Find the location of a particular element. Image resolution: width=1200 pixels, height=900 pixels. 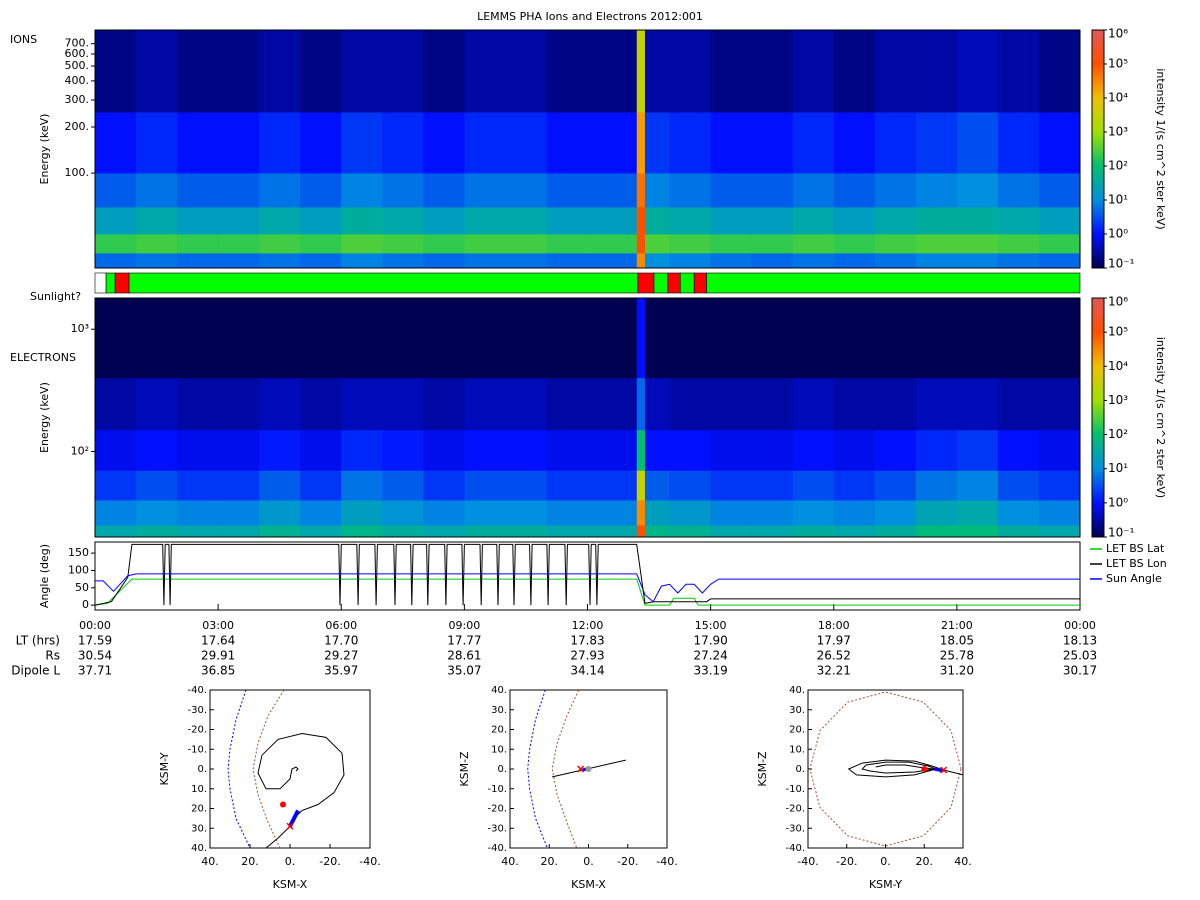

row-value: 18.05 is located at coordinates (957, 641).